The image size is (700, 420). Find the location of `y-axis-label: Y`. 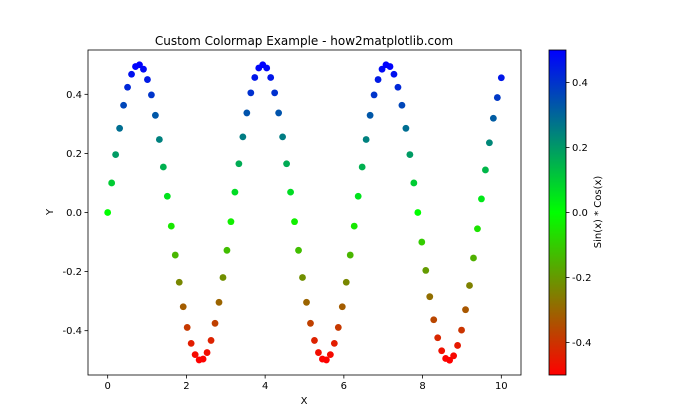

y-axis-label: Y is located at coordinates (50, 212).